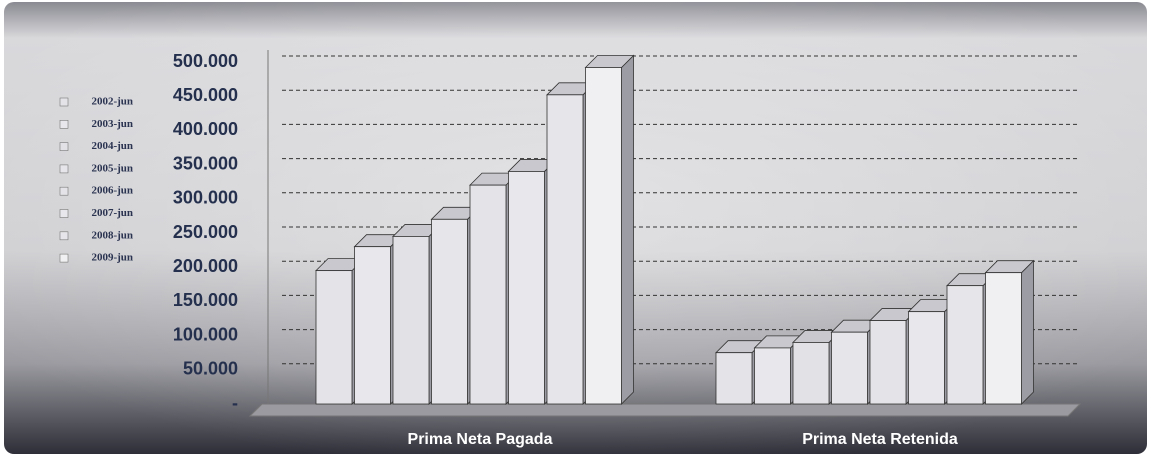 Image resolution: width=1151 pixels, height=456 pixels. I want to click on y-tick-label: 450.000, so click(205, 95).